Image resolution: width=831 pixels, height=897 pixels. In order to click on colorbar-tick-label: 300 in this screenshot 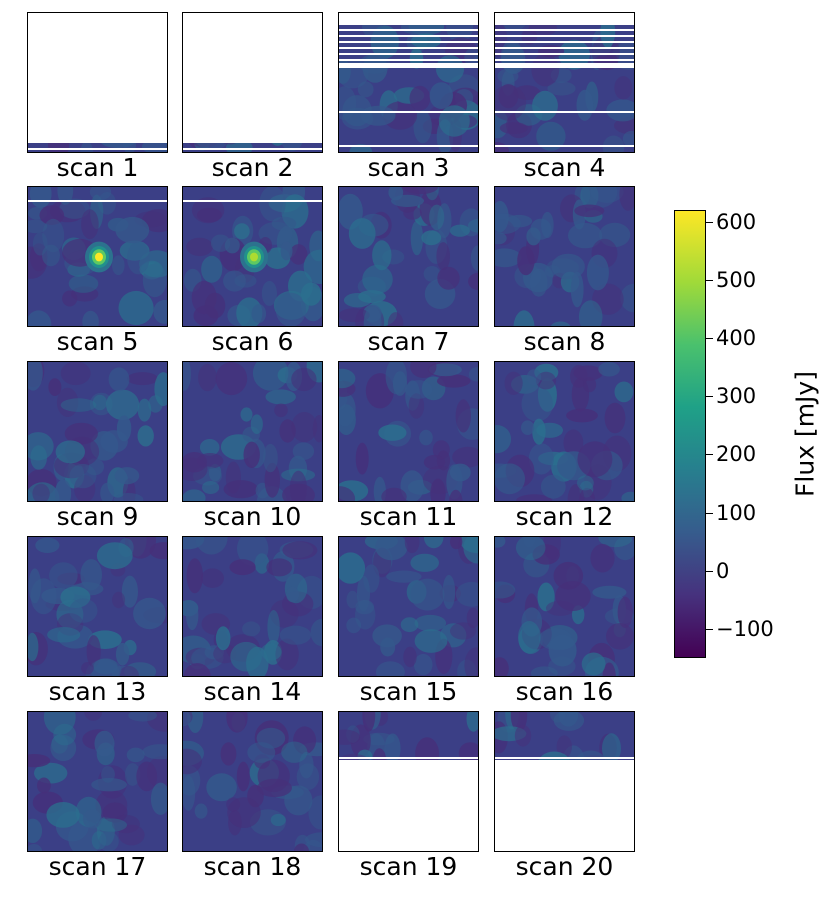, I will do `click(736, 396)`.